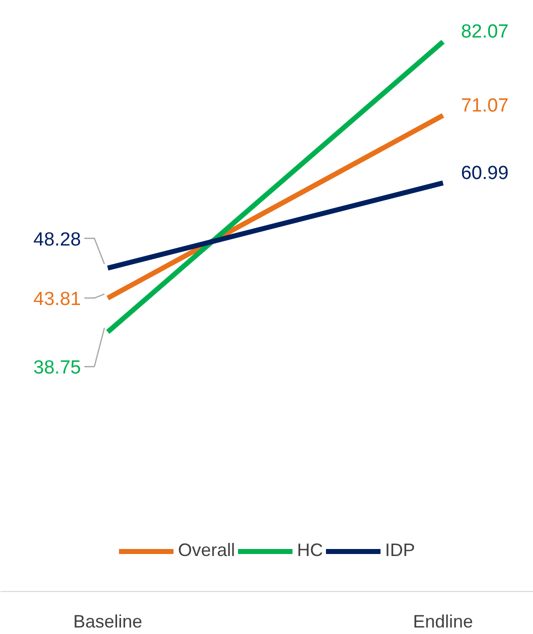 The image size is (533, 634). What do you see at coordinates (400, 550) in the screenshot?
I see `legend-label: IDP` at bounding box center [400, 550].